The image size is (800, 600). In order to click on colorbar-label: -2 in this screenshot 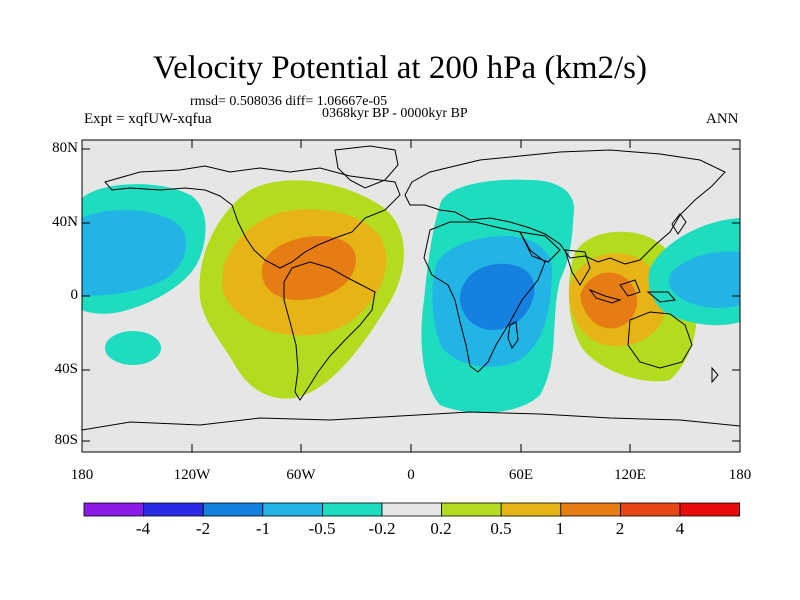, I will do `click(203, 528)`.